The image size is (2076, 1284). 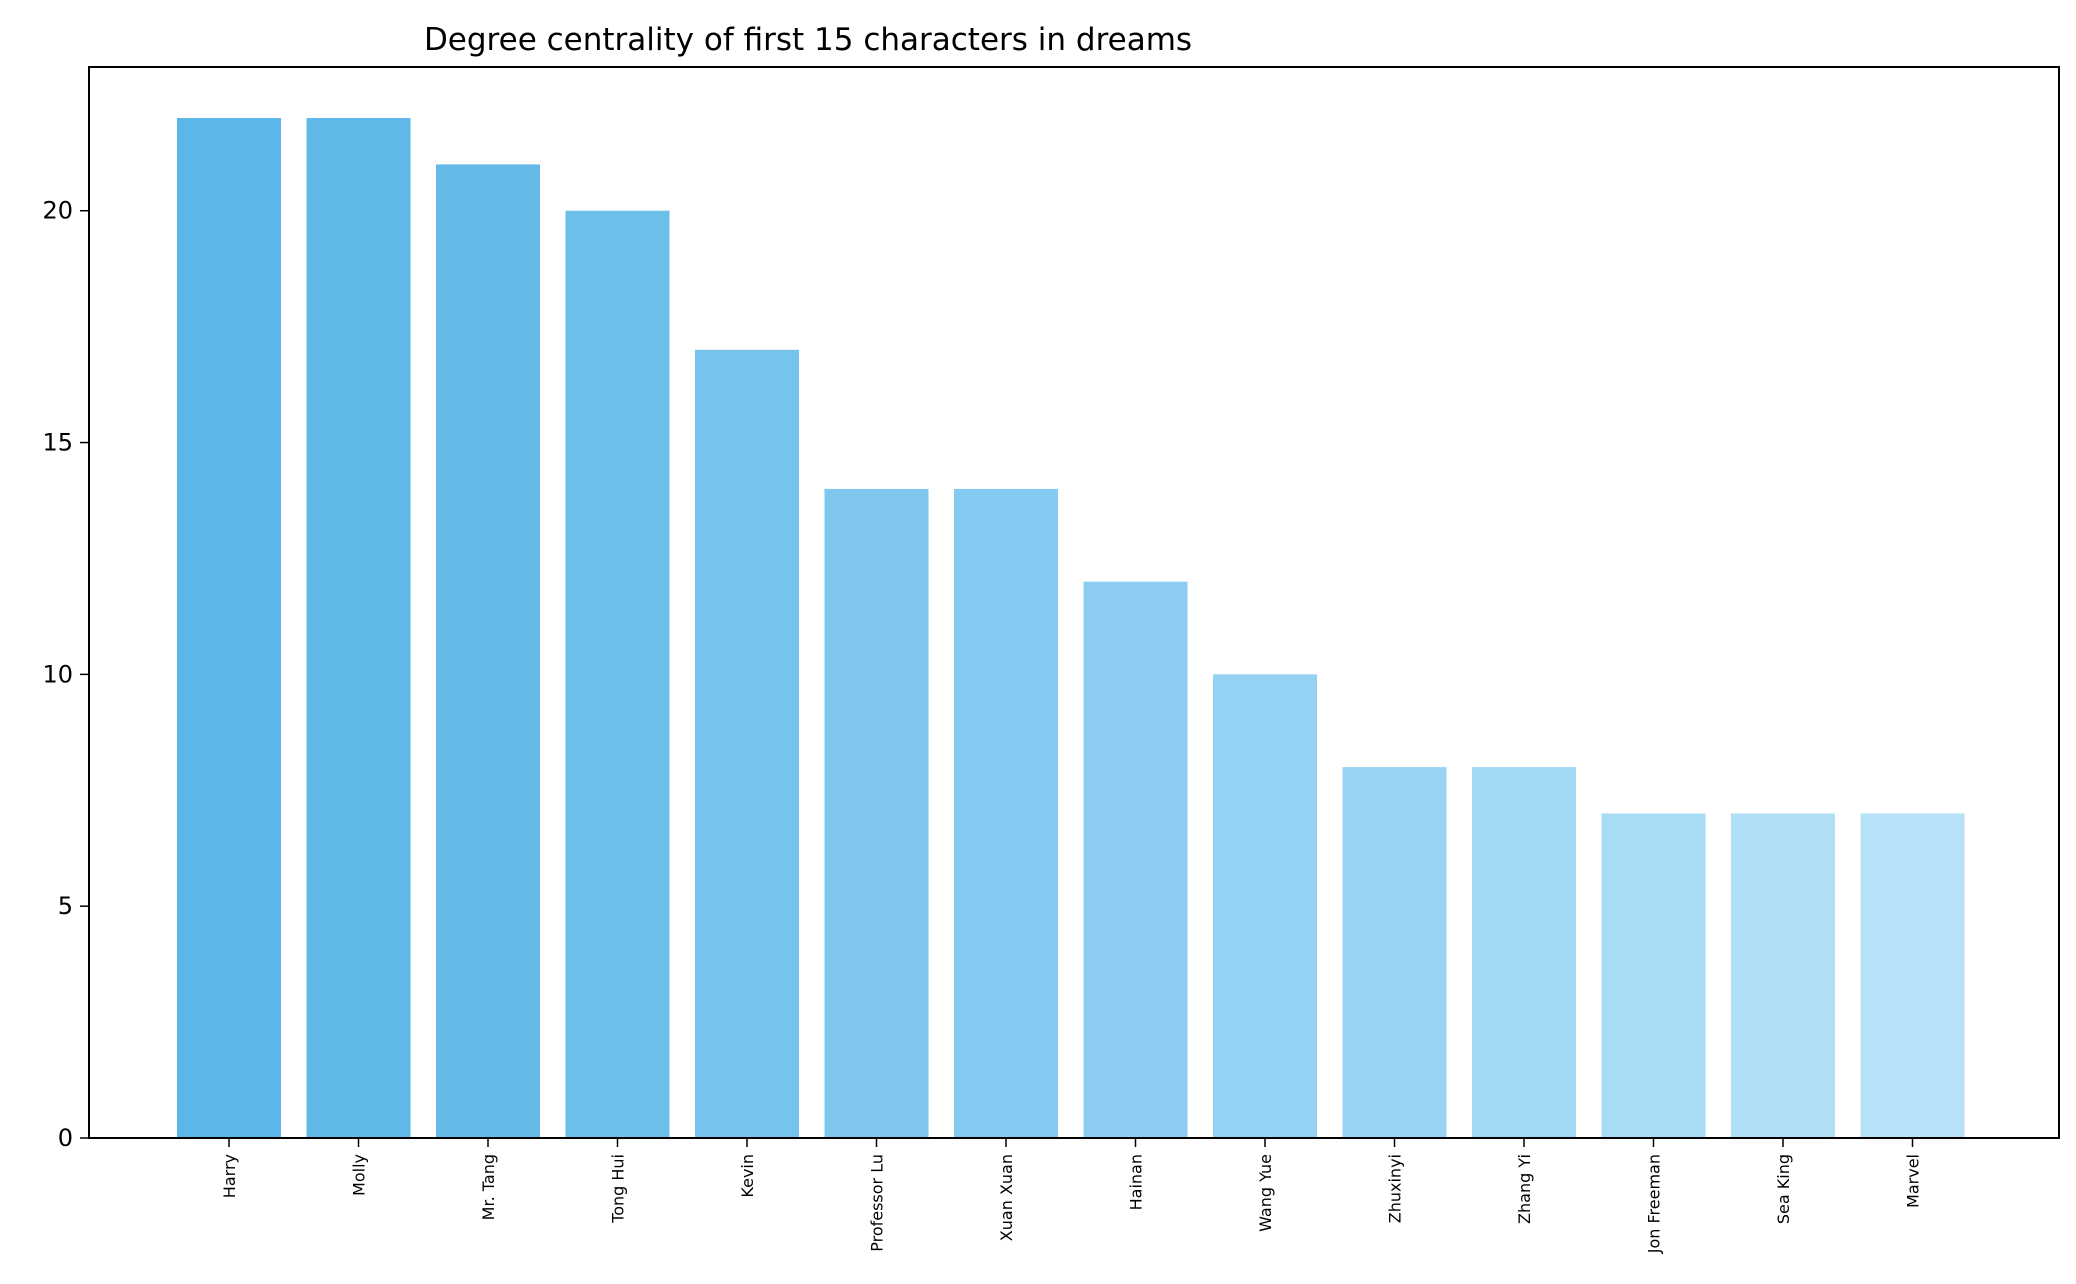 What do you see at coordinates (1394, 952) in the screenshot?
I see `bar-zhuxinyi` at bounding box center [1394, 952].